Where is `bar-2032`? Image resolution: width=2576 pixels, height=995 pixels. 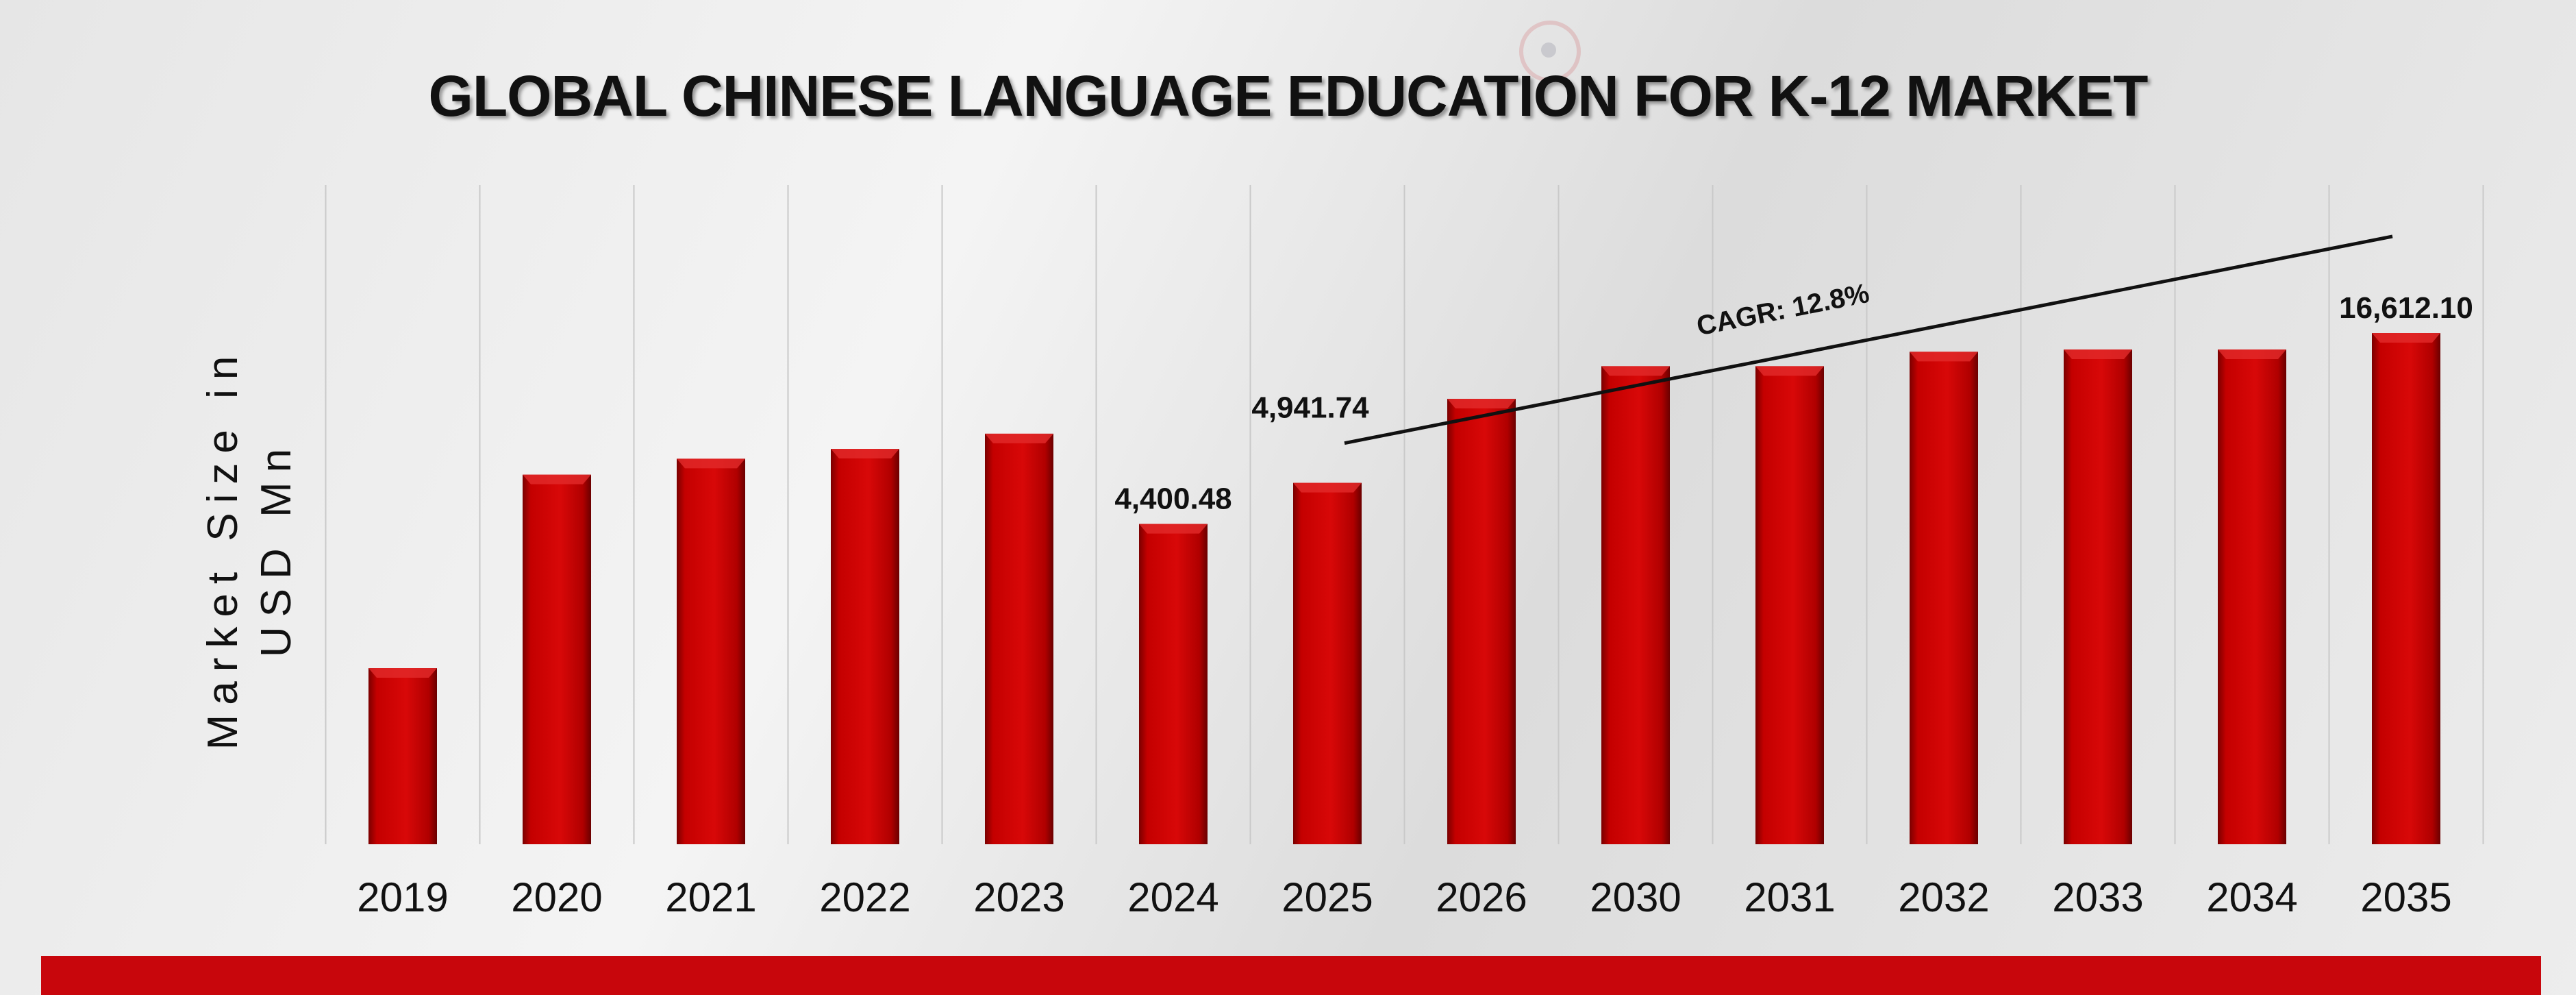
bar-2032 is located at coordinates (1944, 598).